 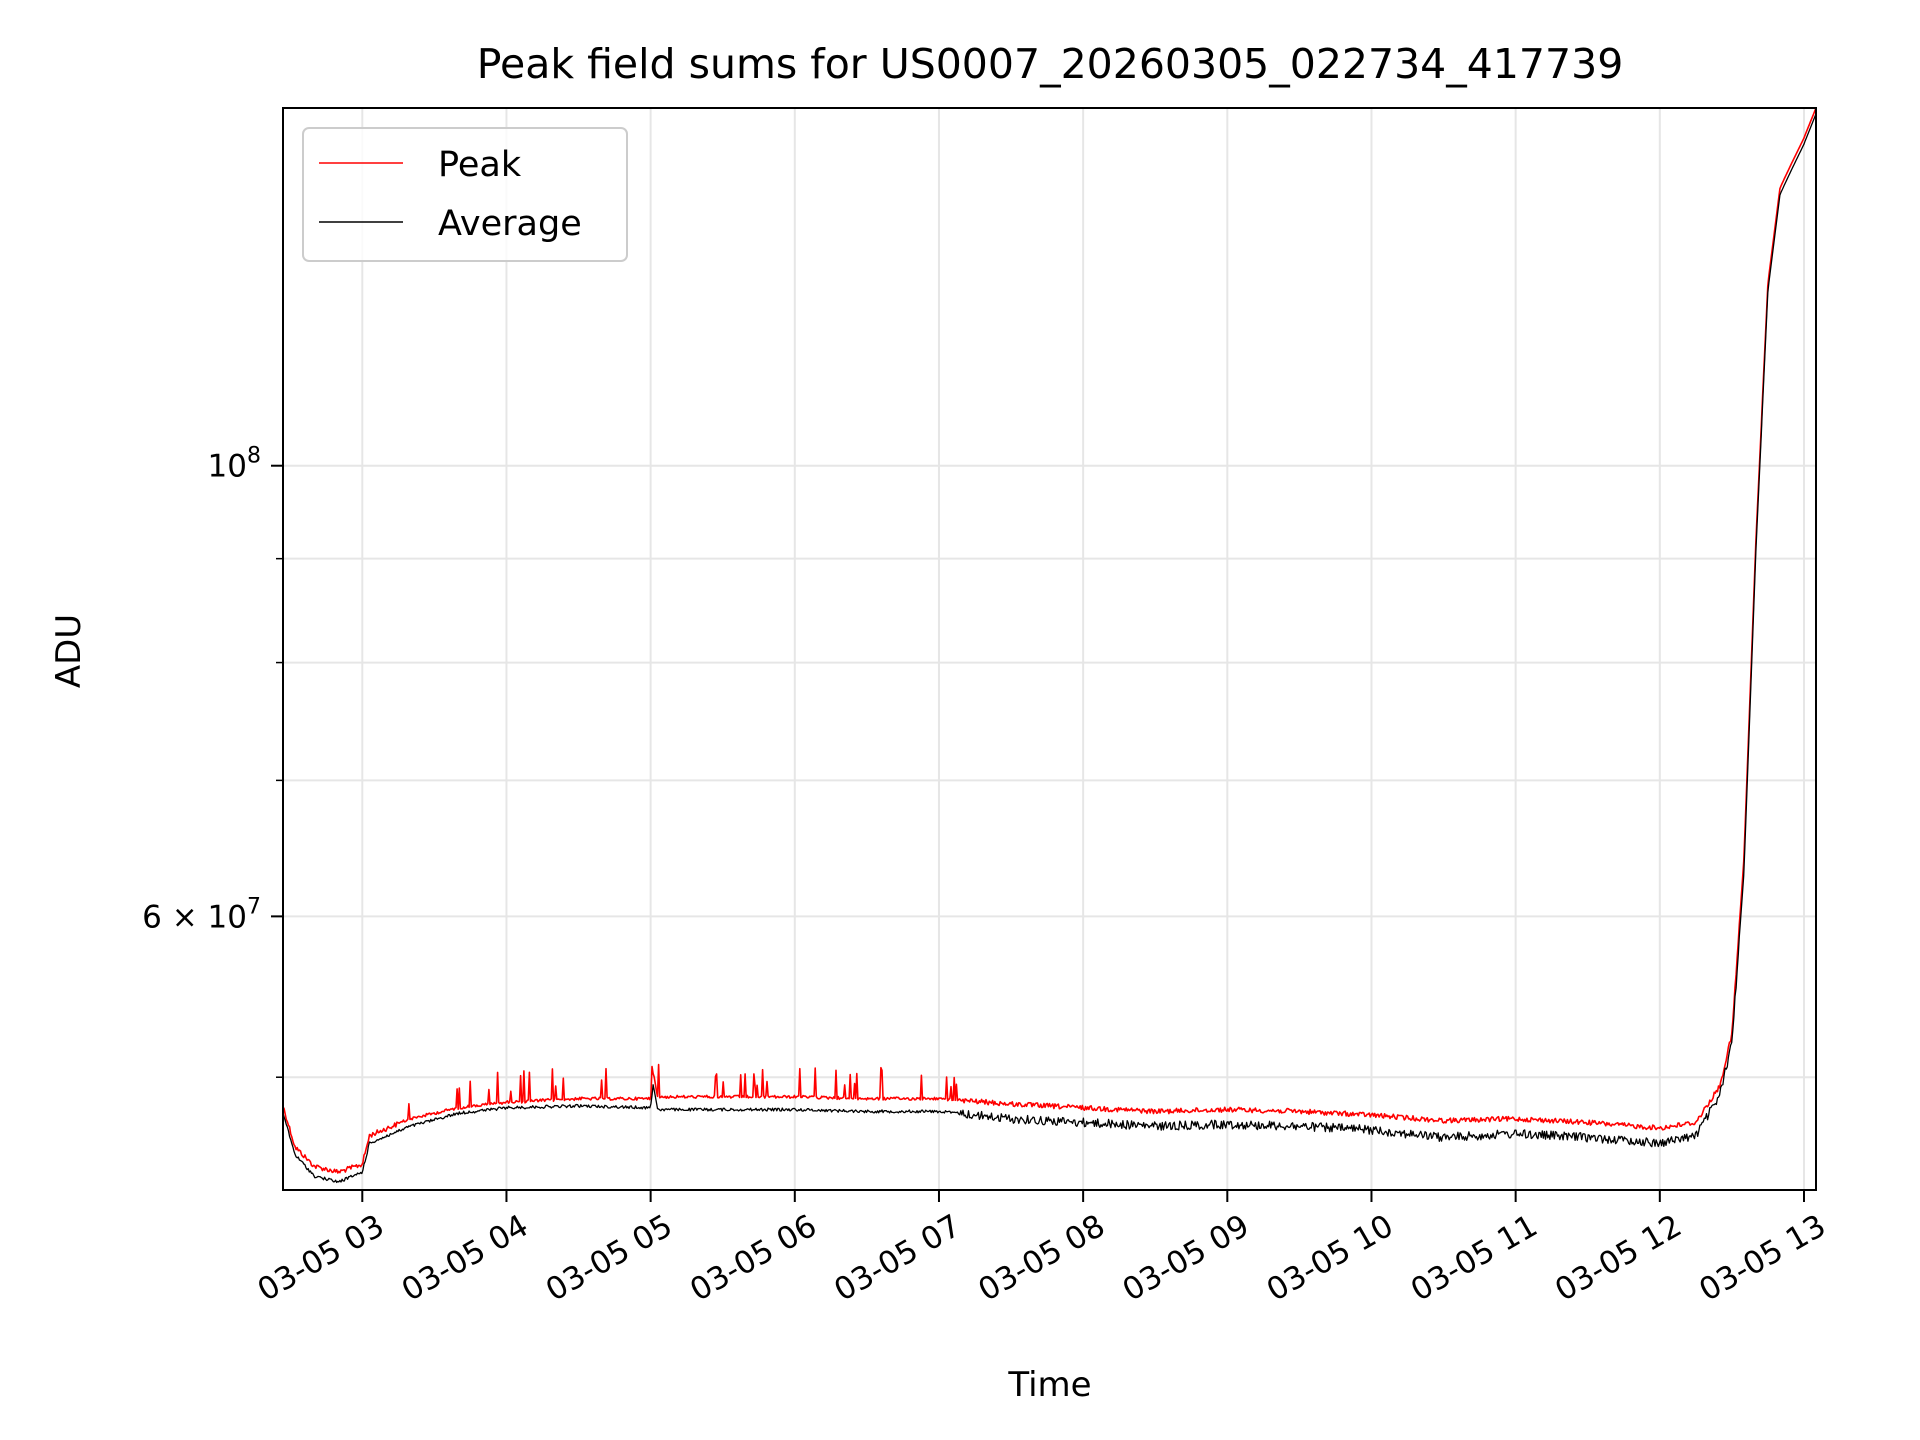 I want to click on y-tick-label: 108, so click(x=234, y=464).